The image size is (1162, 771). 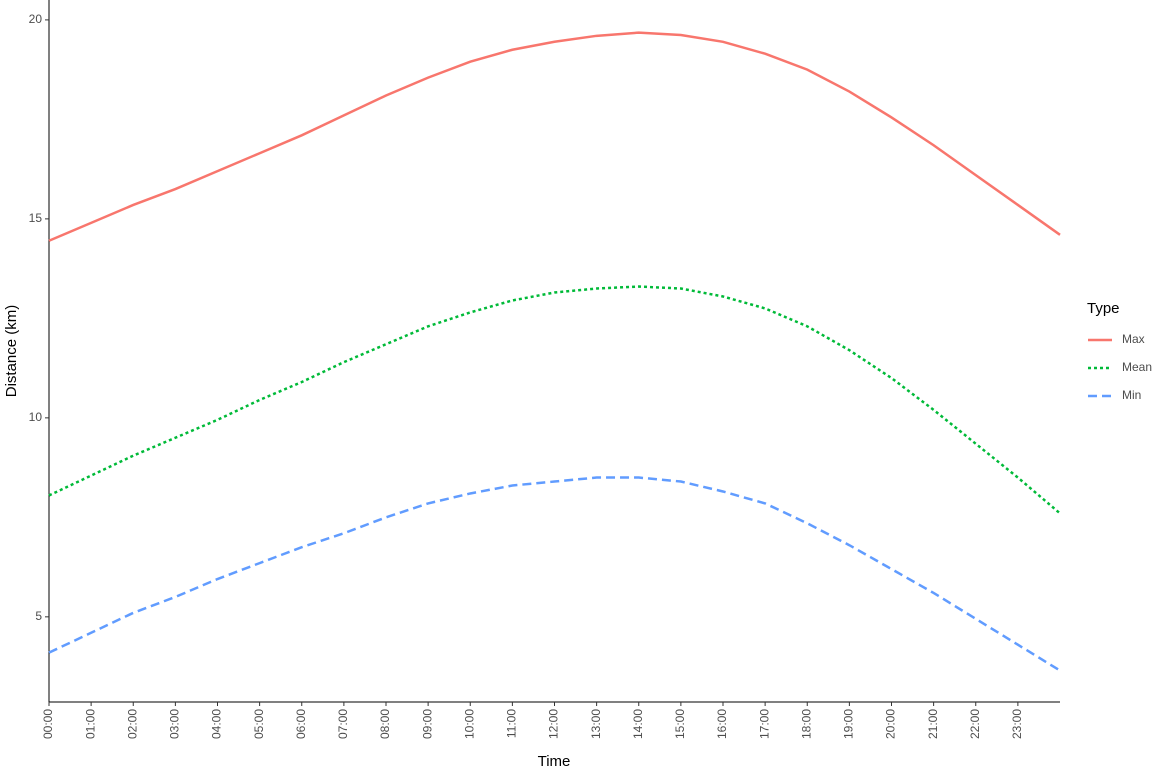 What do you see at coordinates (891, 724) in the screenshot?
I see `x-tick-label: 20:00` at bounding box center [891, 724].